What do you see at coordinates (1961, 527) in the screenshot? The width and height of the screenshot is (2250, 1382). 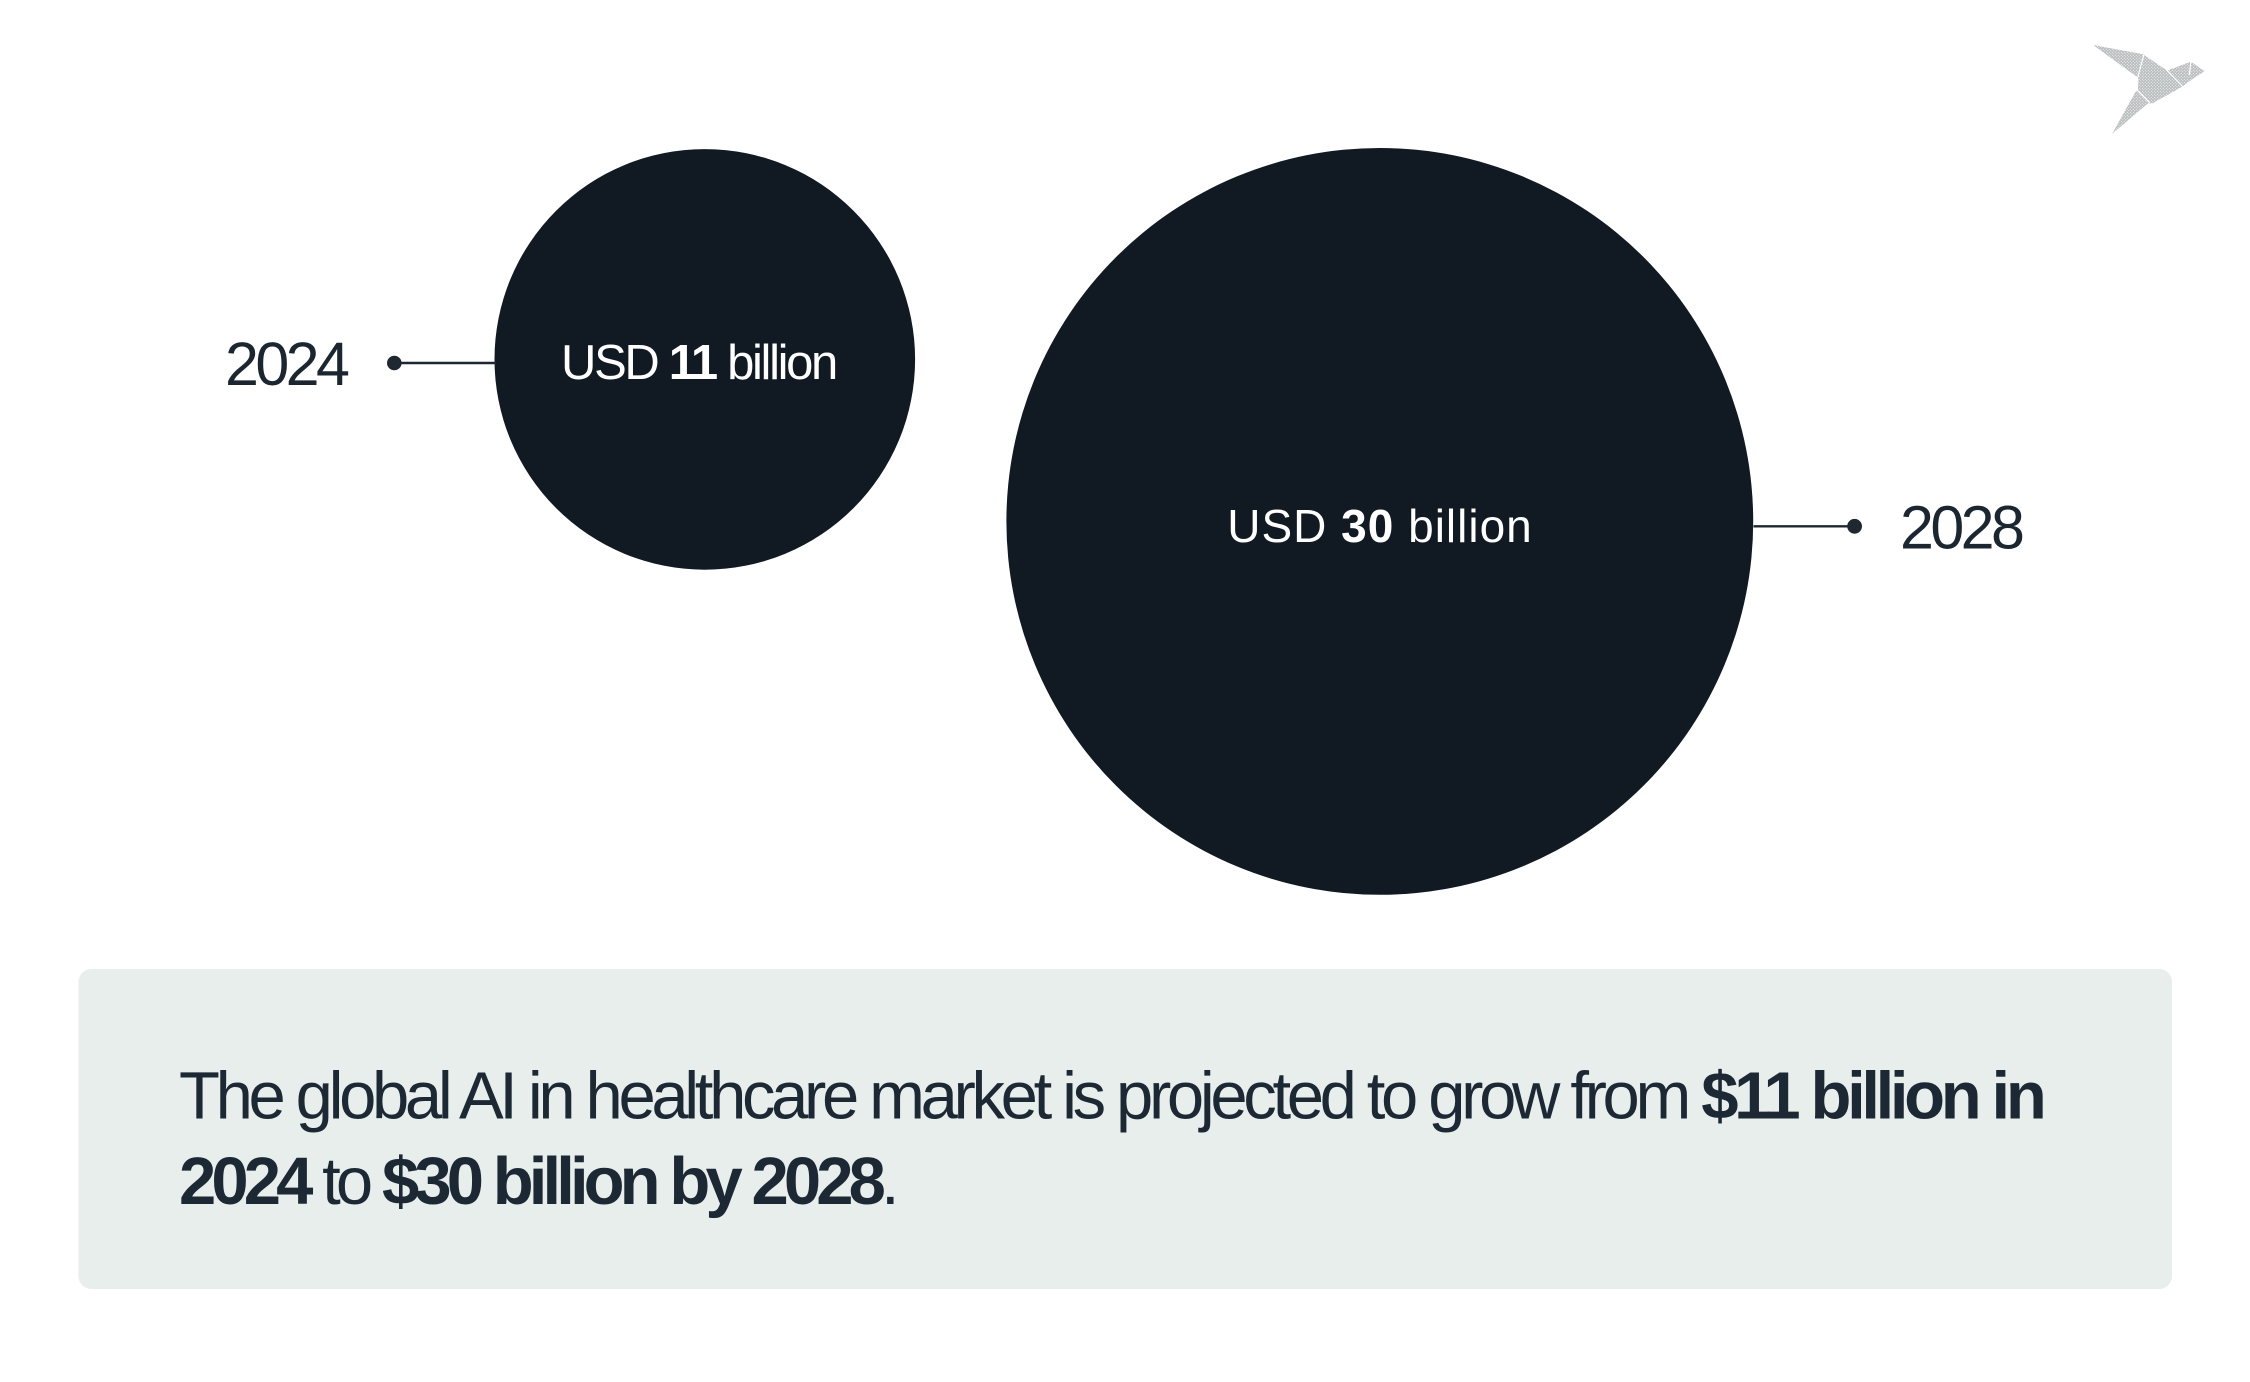 I see `svg-text: 2028` at bounding box center [1961, 527].